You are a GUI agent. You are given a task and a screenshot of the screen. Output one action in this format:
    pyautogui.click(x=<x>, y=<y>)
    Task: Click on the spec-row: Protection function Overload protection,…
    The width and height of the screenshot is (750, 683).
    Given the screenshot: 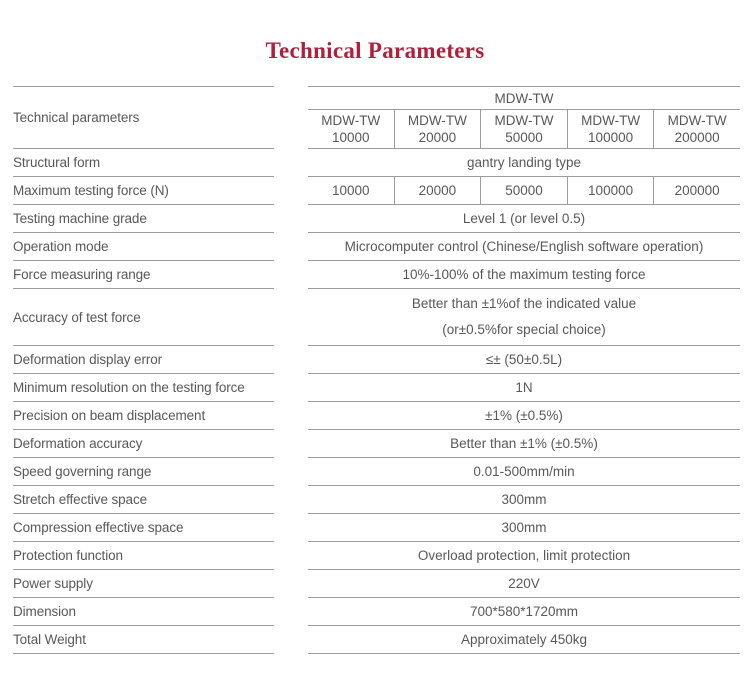 What is the action you would take?
    pyautogui.click(x=376, y=556)
    